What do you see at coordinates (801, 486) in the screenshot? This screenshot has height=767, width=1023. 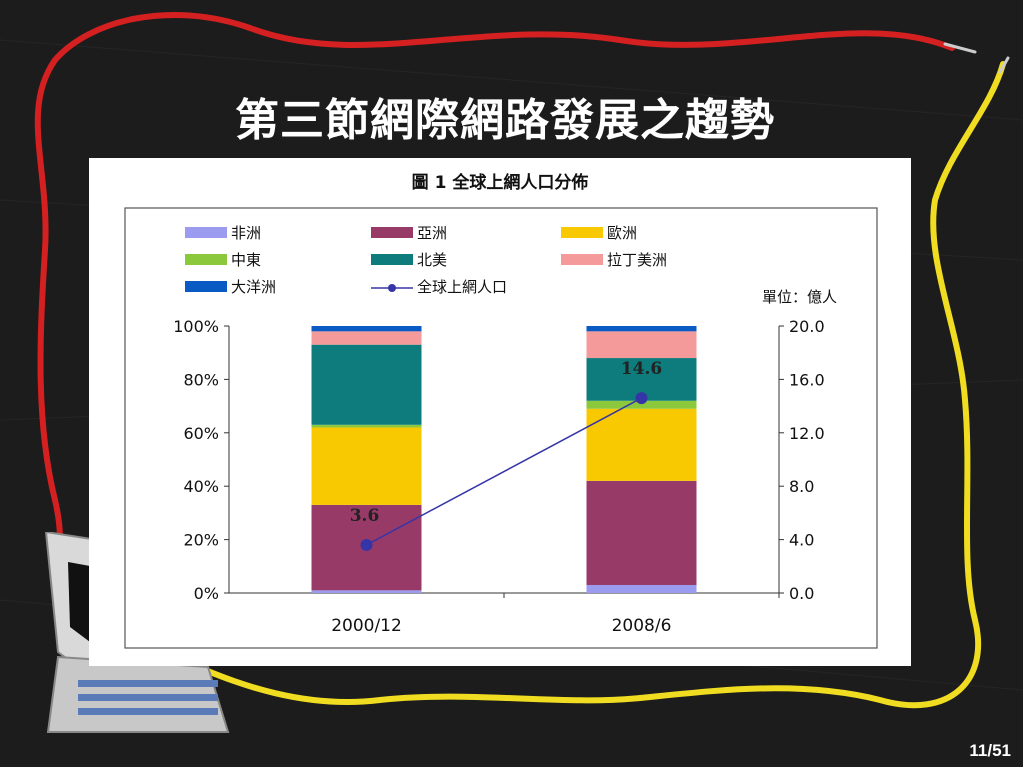 I see `y-tick-label-right: 8.0` at bounding box center [801, 486].